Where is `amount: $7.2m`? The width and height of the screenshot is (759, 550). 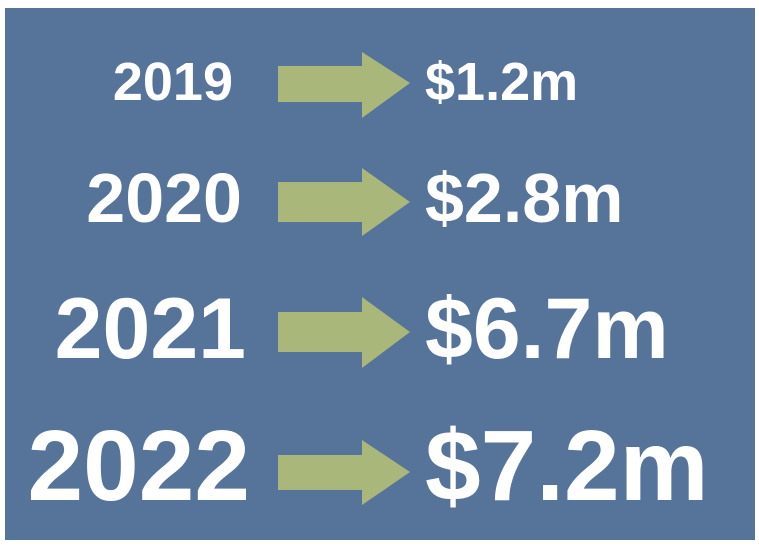
amount: $7.2m is located at coordinates (567, 466).